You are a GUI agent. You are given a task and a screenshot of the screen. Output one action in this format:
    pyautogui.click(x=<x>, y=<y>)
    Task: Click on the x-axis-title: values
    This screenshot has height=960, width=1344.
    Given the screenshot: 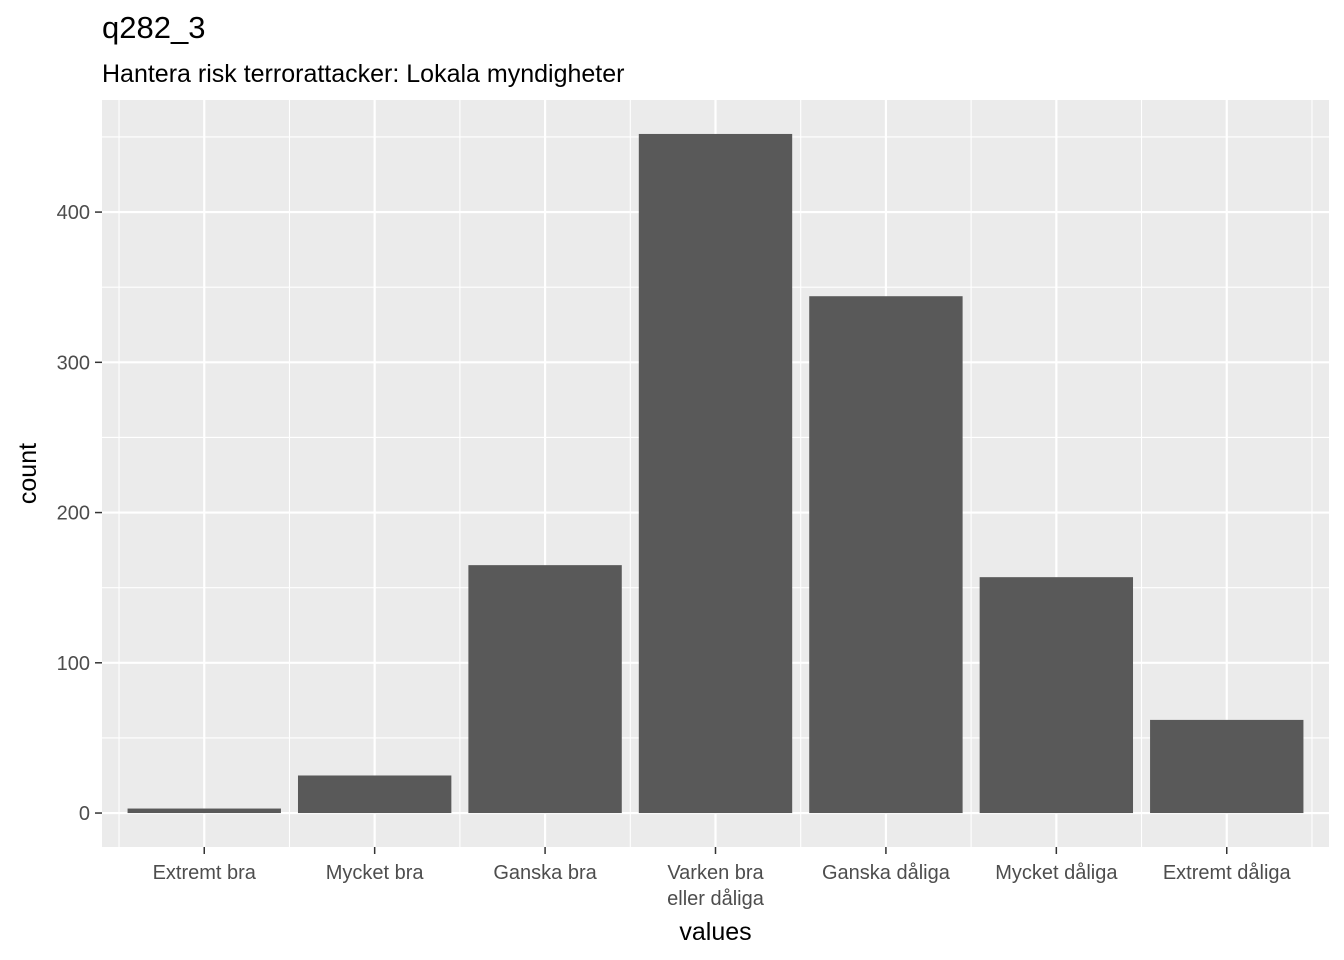 What is the action you would take?
    pyautogui.click(x=715, y=932)
    